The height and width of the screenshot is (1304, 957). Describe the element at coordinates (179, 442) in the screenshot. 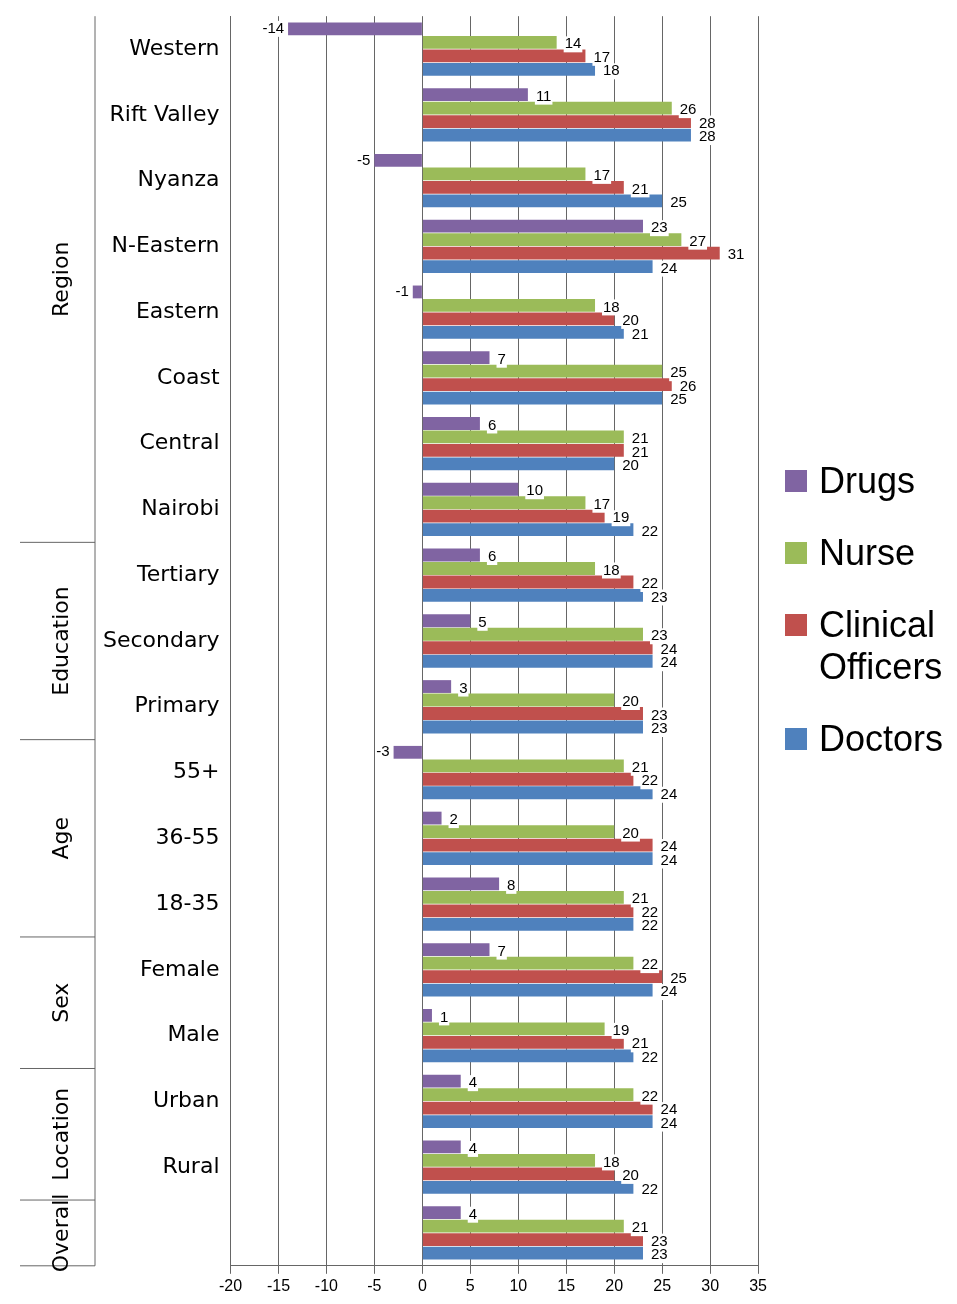

I see `y-tick-label: Central` at that location.